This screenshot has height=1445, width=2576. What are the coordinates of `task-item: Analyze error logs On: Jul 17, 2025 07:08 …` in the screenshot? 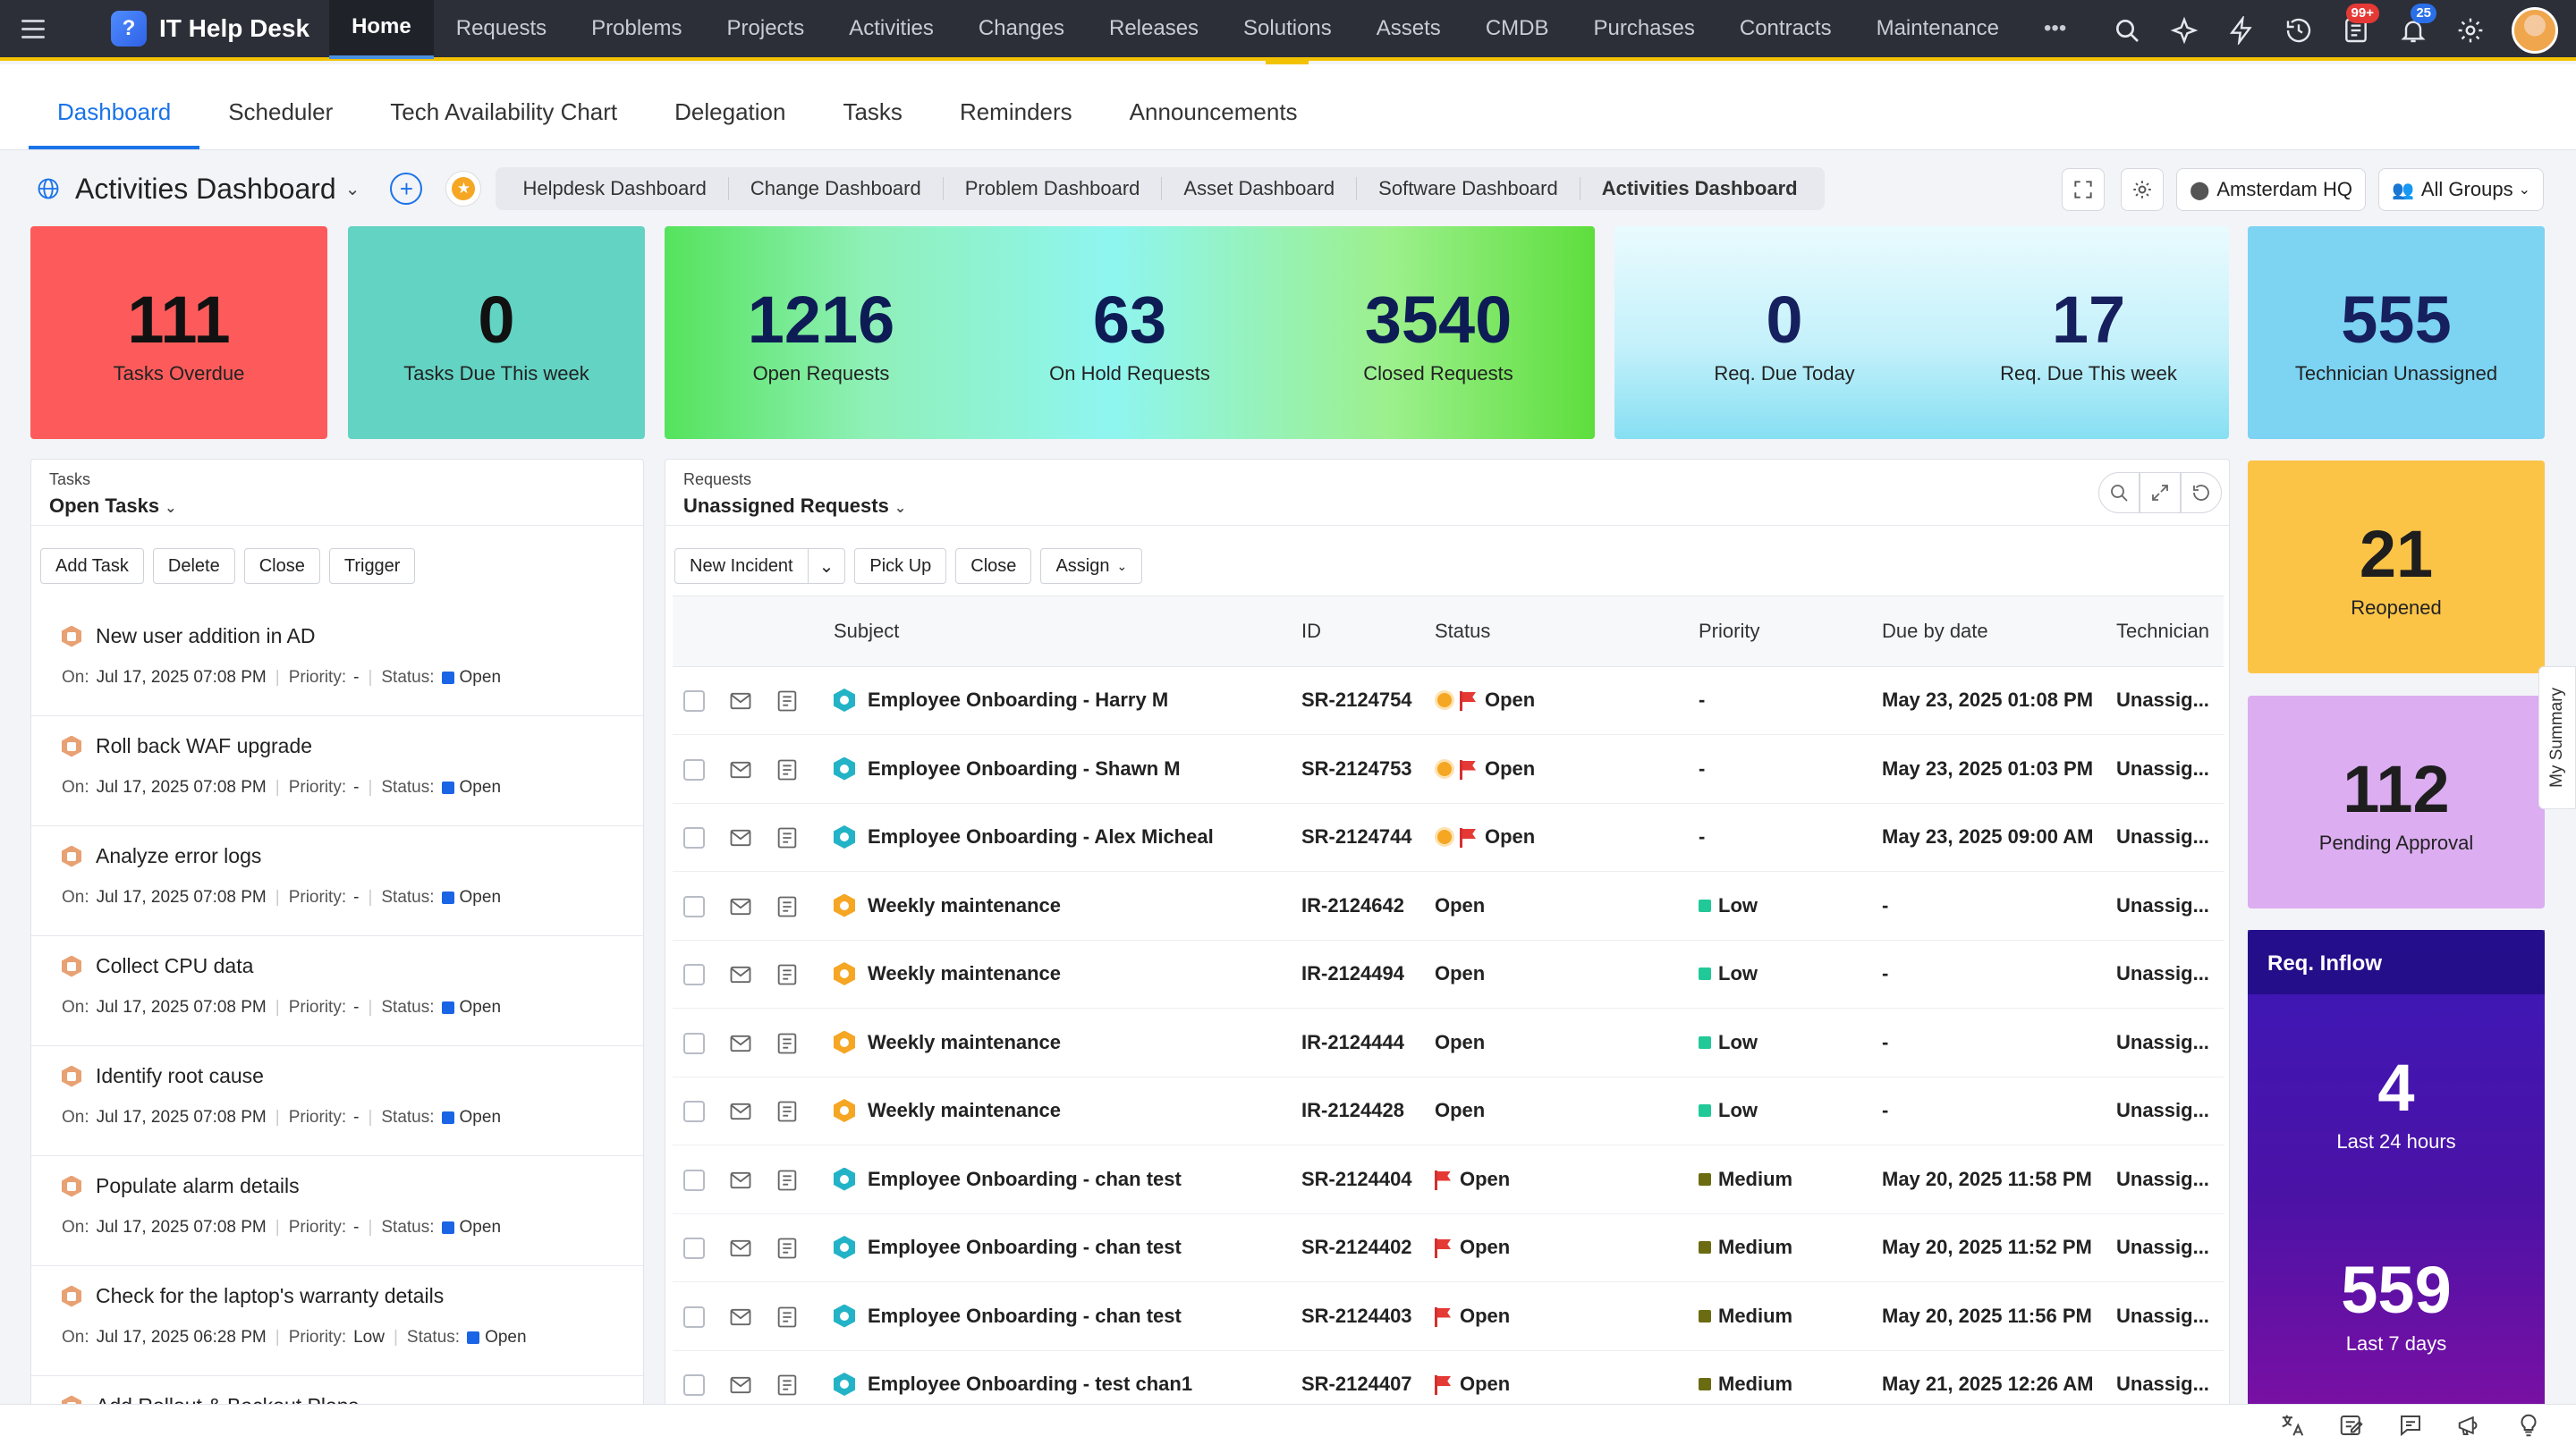 It's located at (337, 881).